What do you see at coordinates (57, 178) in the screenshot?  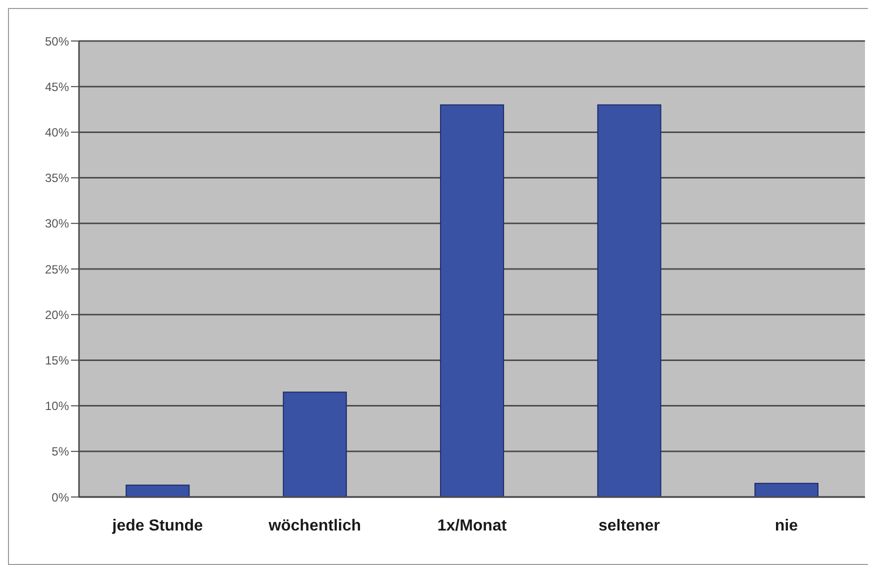 I see `y-tick-label: 35%` at bounding box center [57, 178].